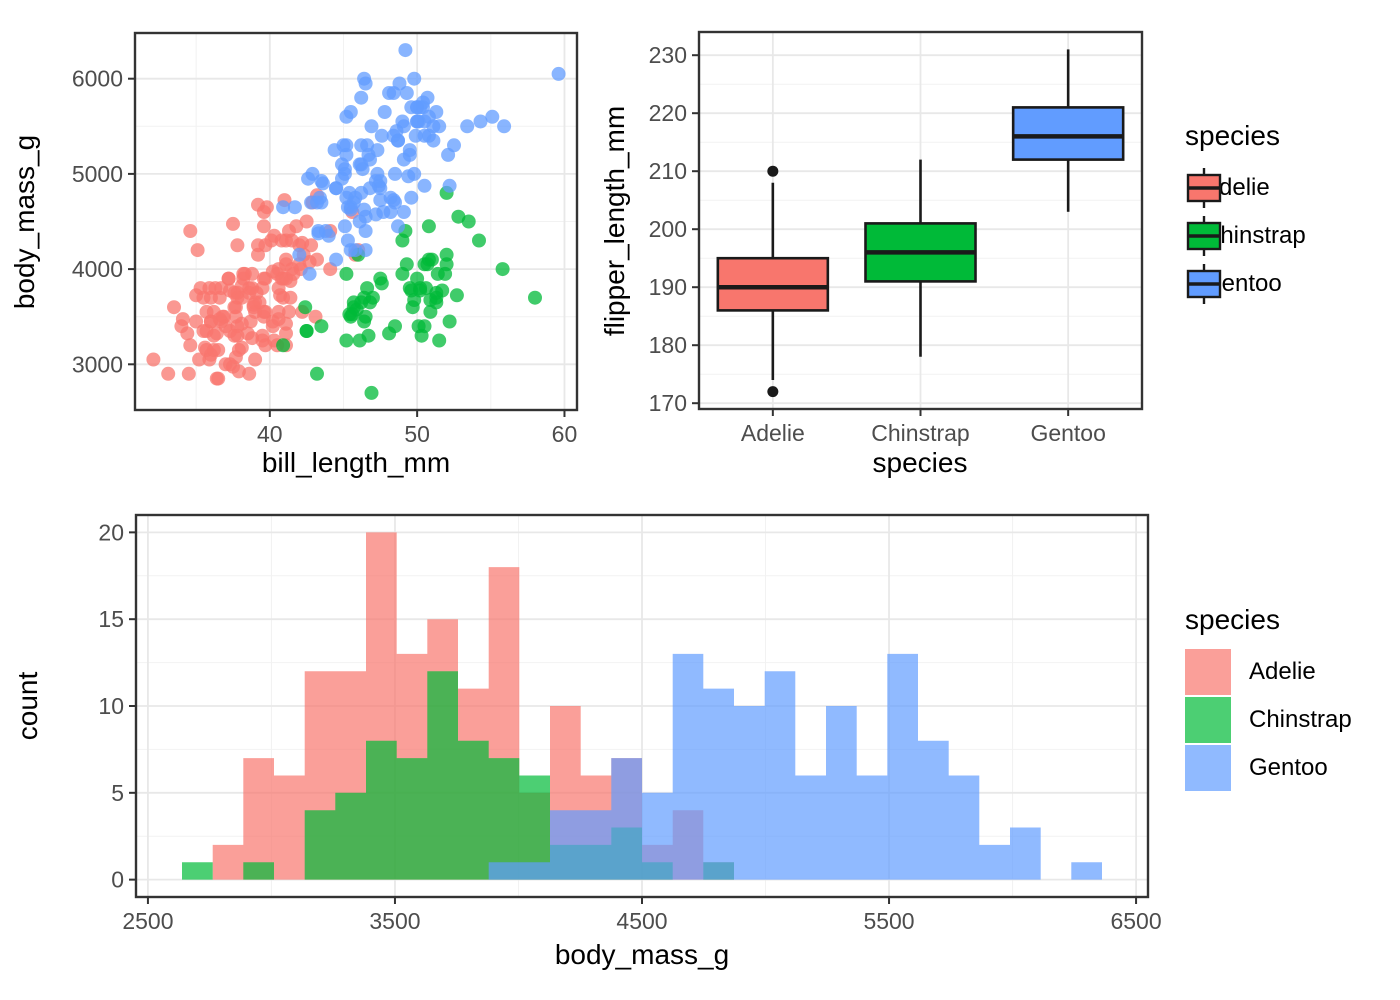 The width and height of the screenshot is (1400, 1000). What do you see at coordinates (24, 222) in the screenshot?
I see `scatter-y-axis-title: body_mass_g` at bounding box center [24, 222].